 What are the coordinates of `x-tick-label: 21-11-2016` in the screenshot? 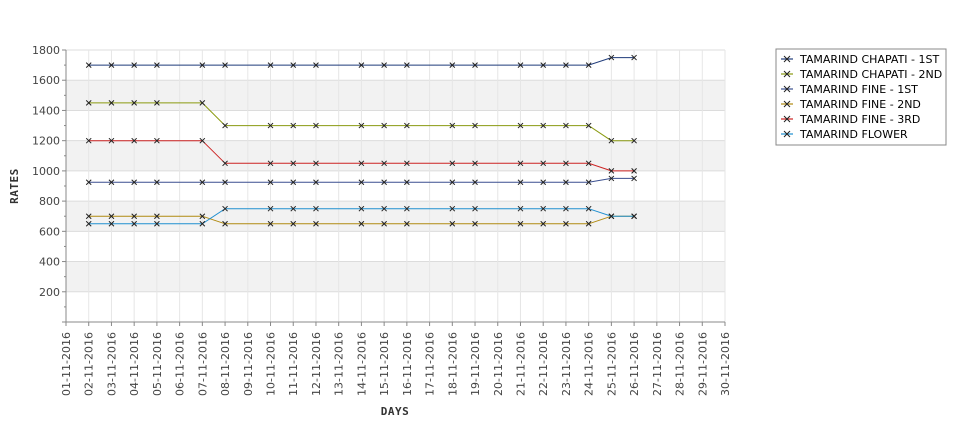 It's located at (520, 364).